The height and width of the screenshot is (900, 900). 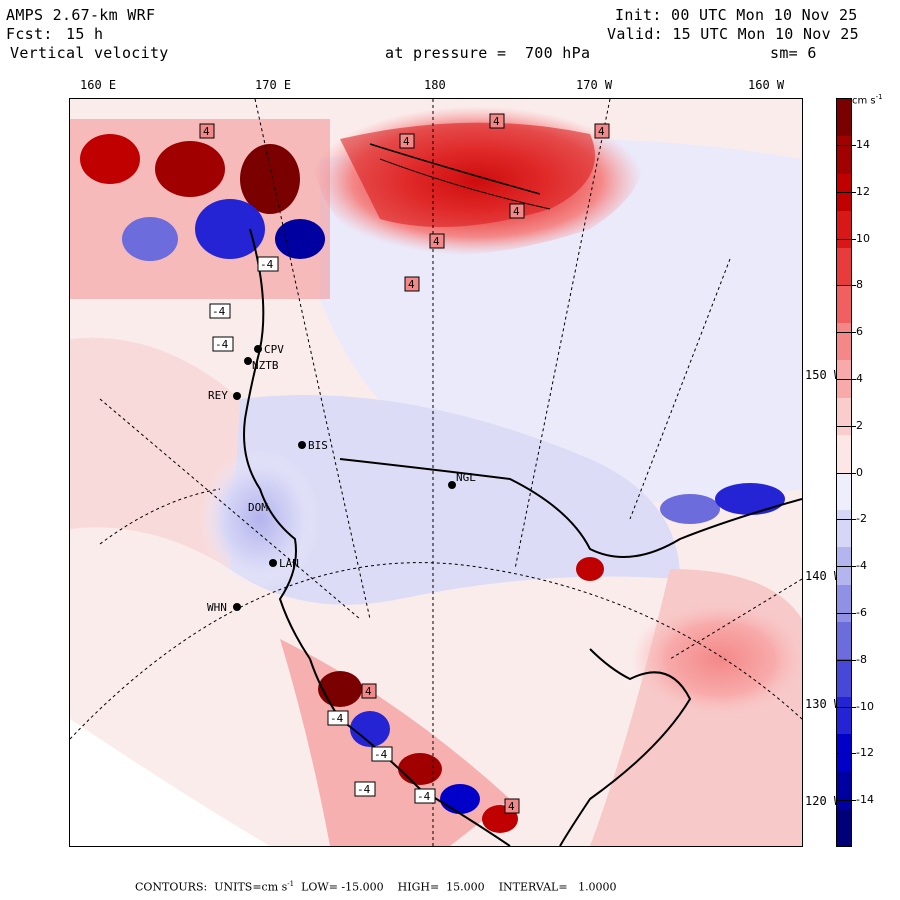 I want to click on colorbar-tick-label: 12, so click(x=863, y=191).